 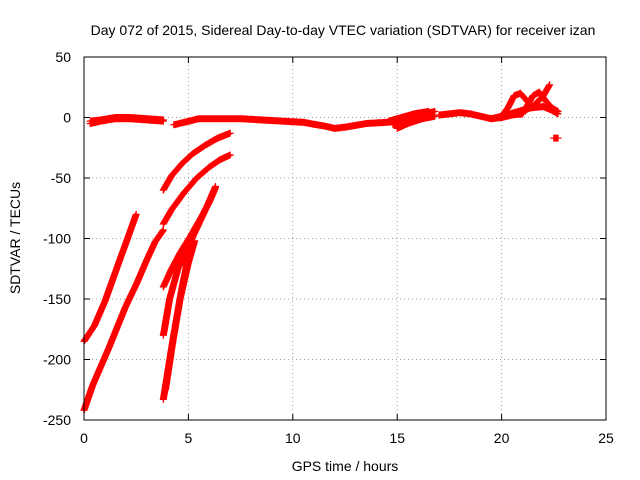 I want to click on x-tick-label: 0, so click(x=84, y=438).